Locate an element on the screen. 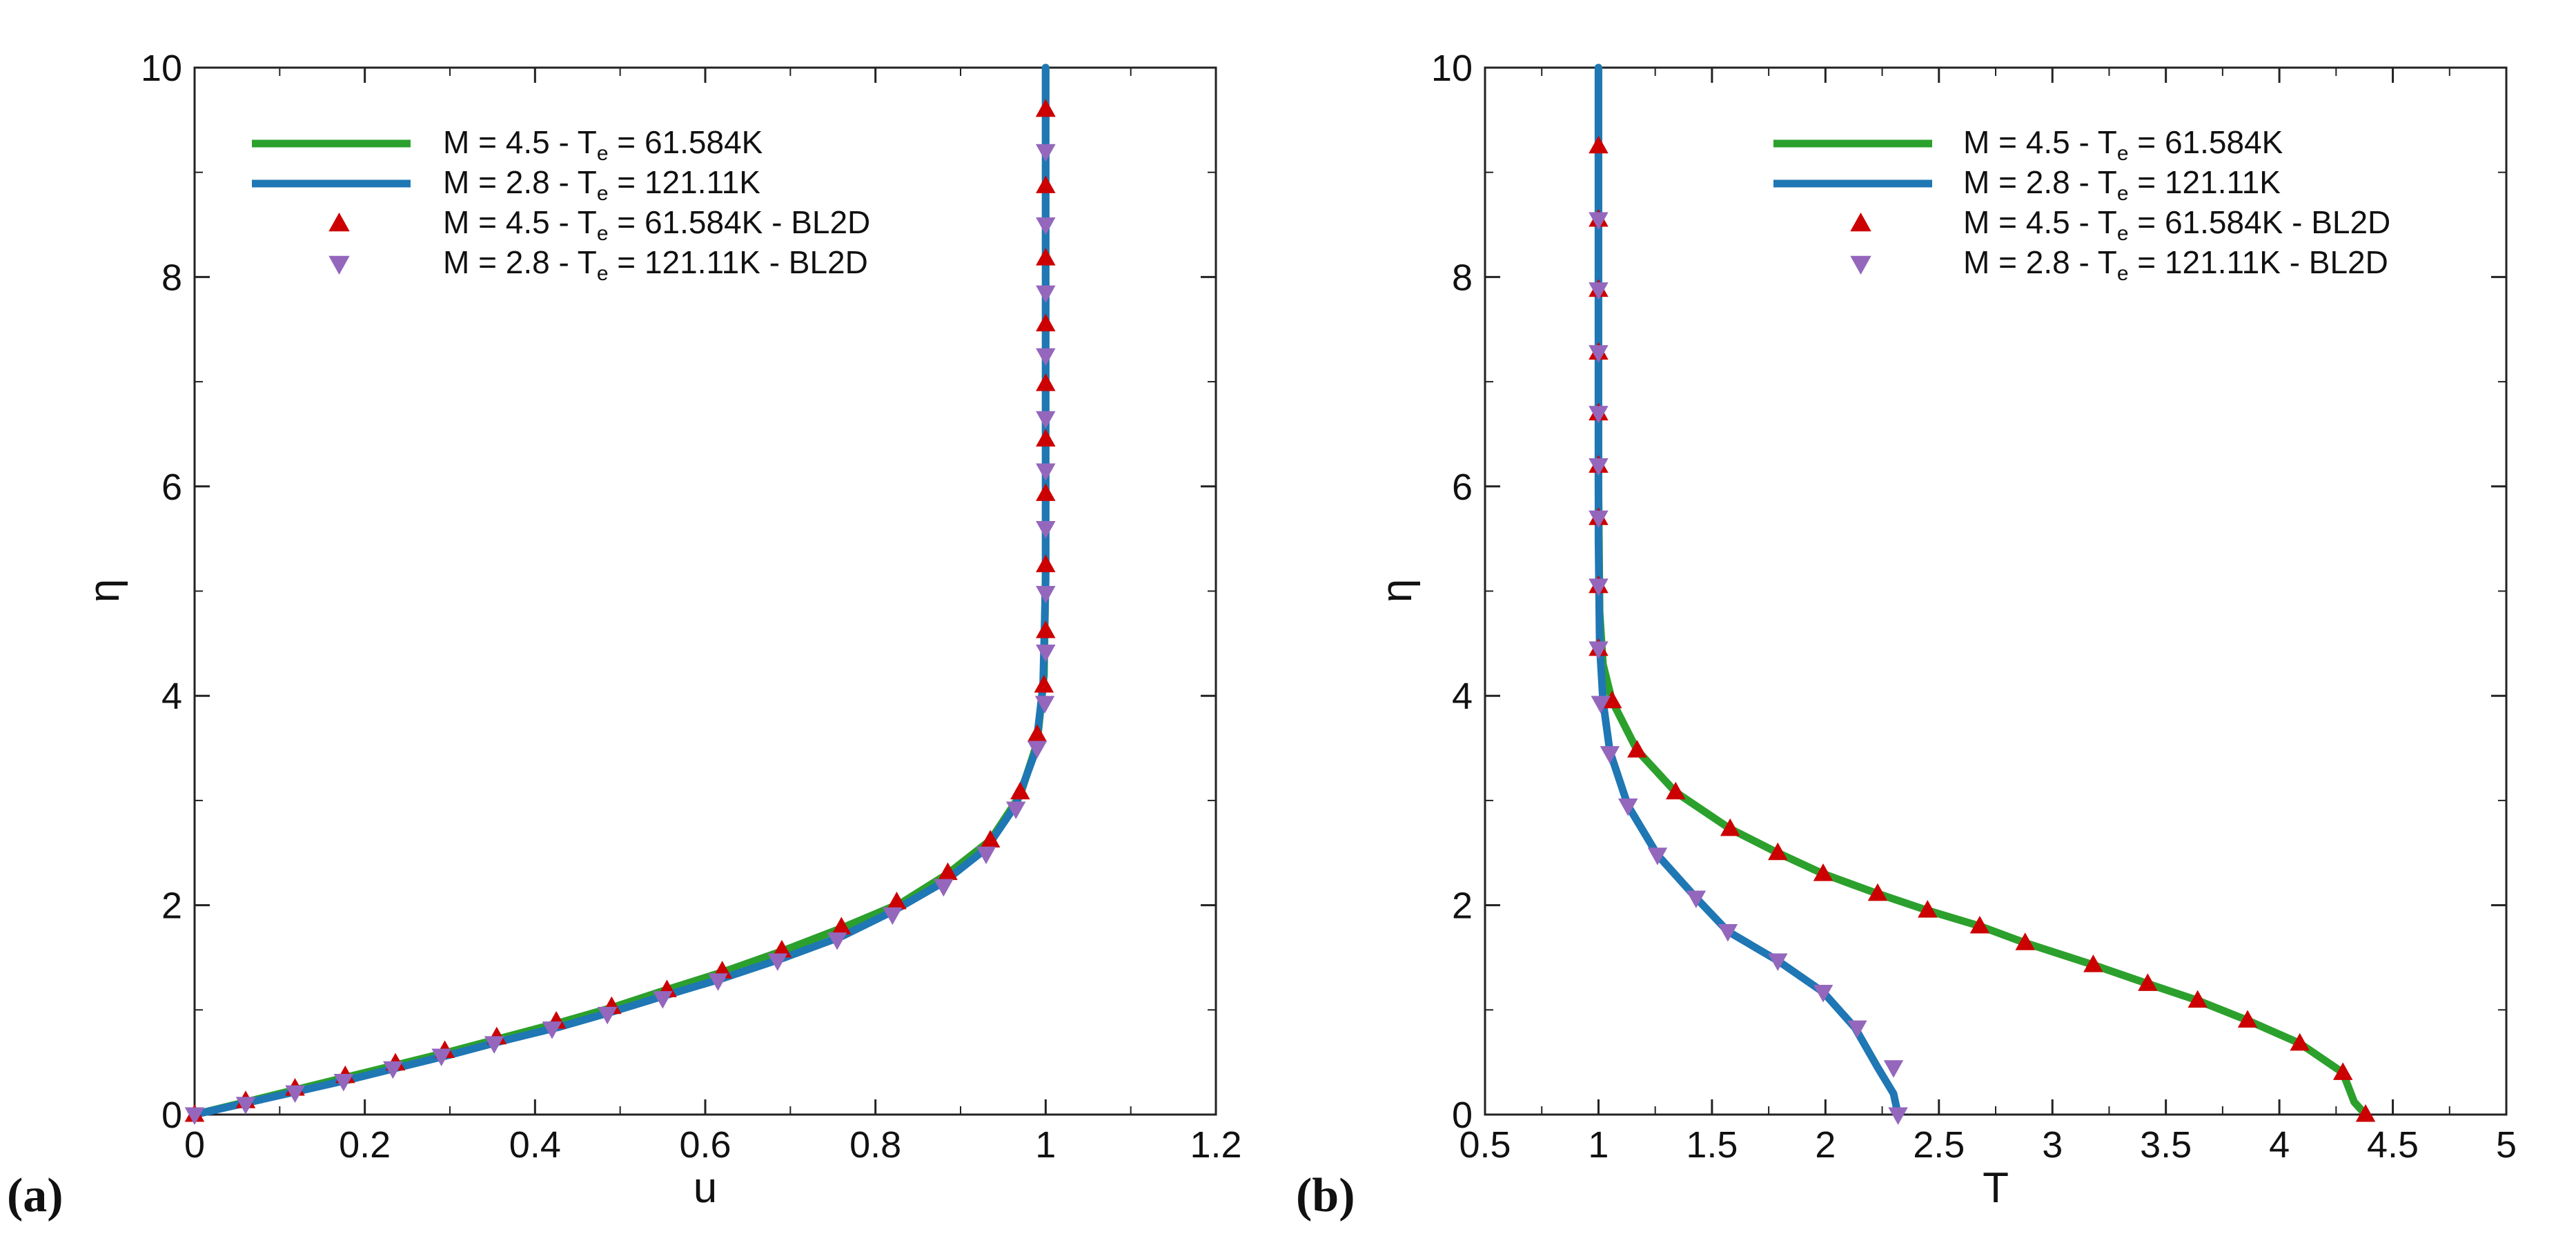 Image resolution: width=2576 pixels, height=1245 pixels. panel-a-x-tick-label: 1.2 is located at coordinates (1215, 1145).